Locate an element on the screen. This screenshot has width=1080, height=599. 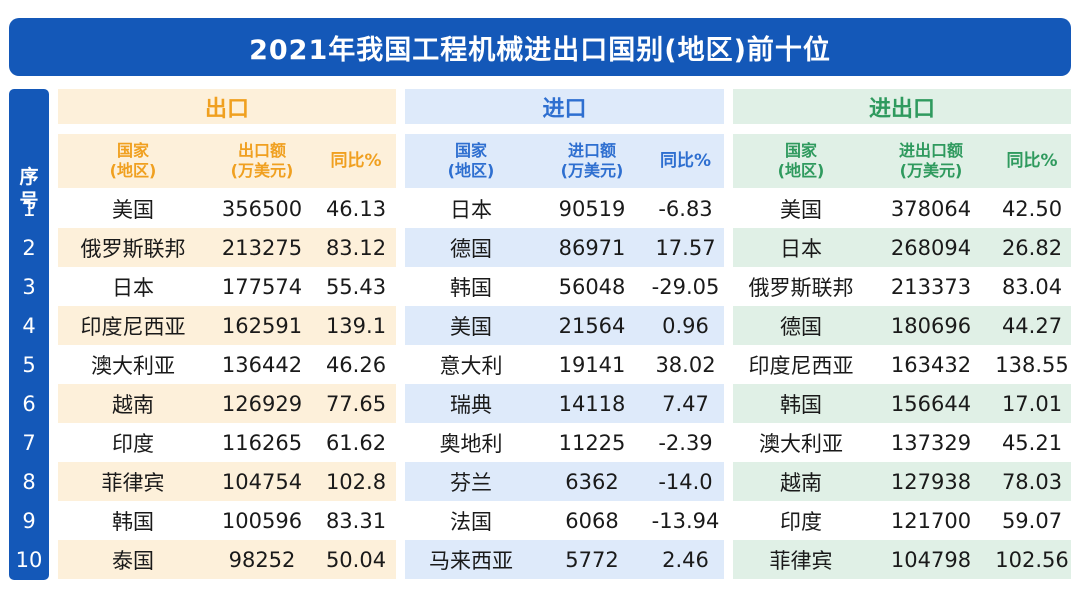
total-cell-country: 德国 is located at coordinates (801, 326).